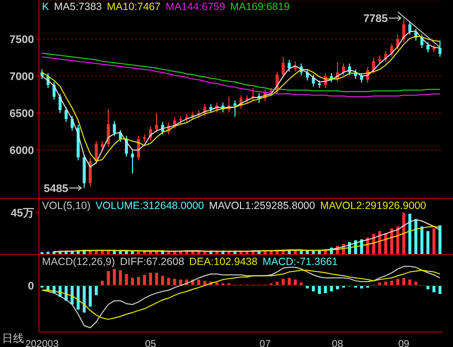  Describe the element at coordinates (22, 40) in the screenshot. I see `y-tick-label: 7500` at that location.